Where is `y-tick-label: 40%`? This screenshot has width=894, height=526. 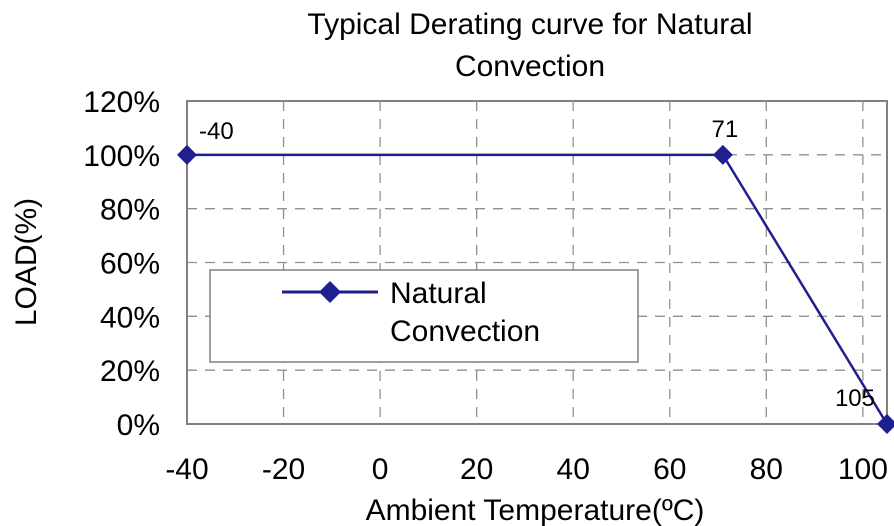 y-tick-label: 40% is located at coordinates (130, 317).